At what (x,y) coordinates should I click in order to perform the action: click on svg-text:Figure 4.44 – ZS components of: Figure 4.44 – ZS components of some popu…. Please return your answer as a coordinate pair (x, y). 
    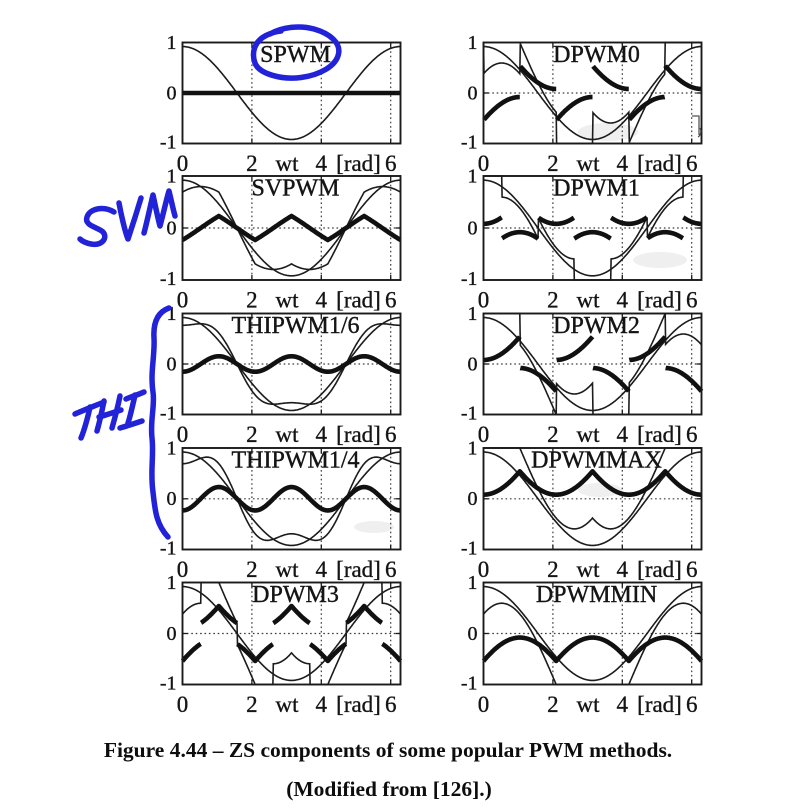
    Looking at the image, I should click on (388, 750).